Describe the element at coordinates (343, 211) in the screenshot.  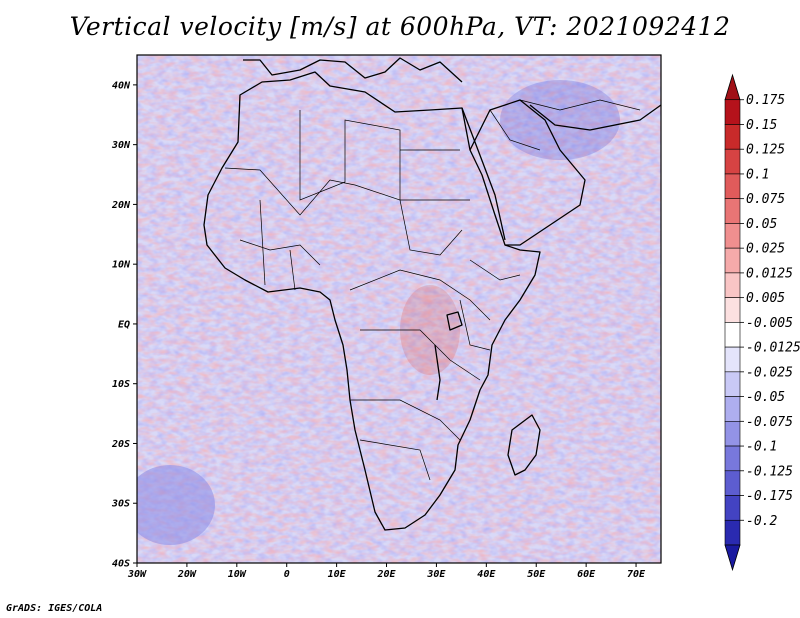
I see `border-sahara` at that location.